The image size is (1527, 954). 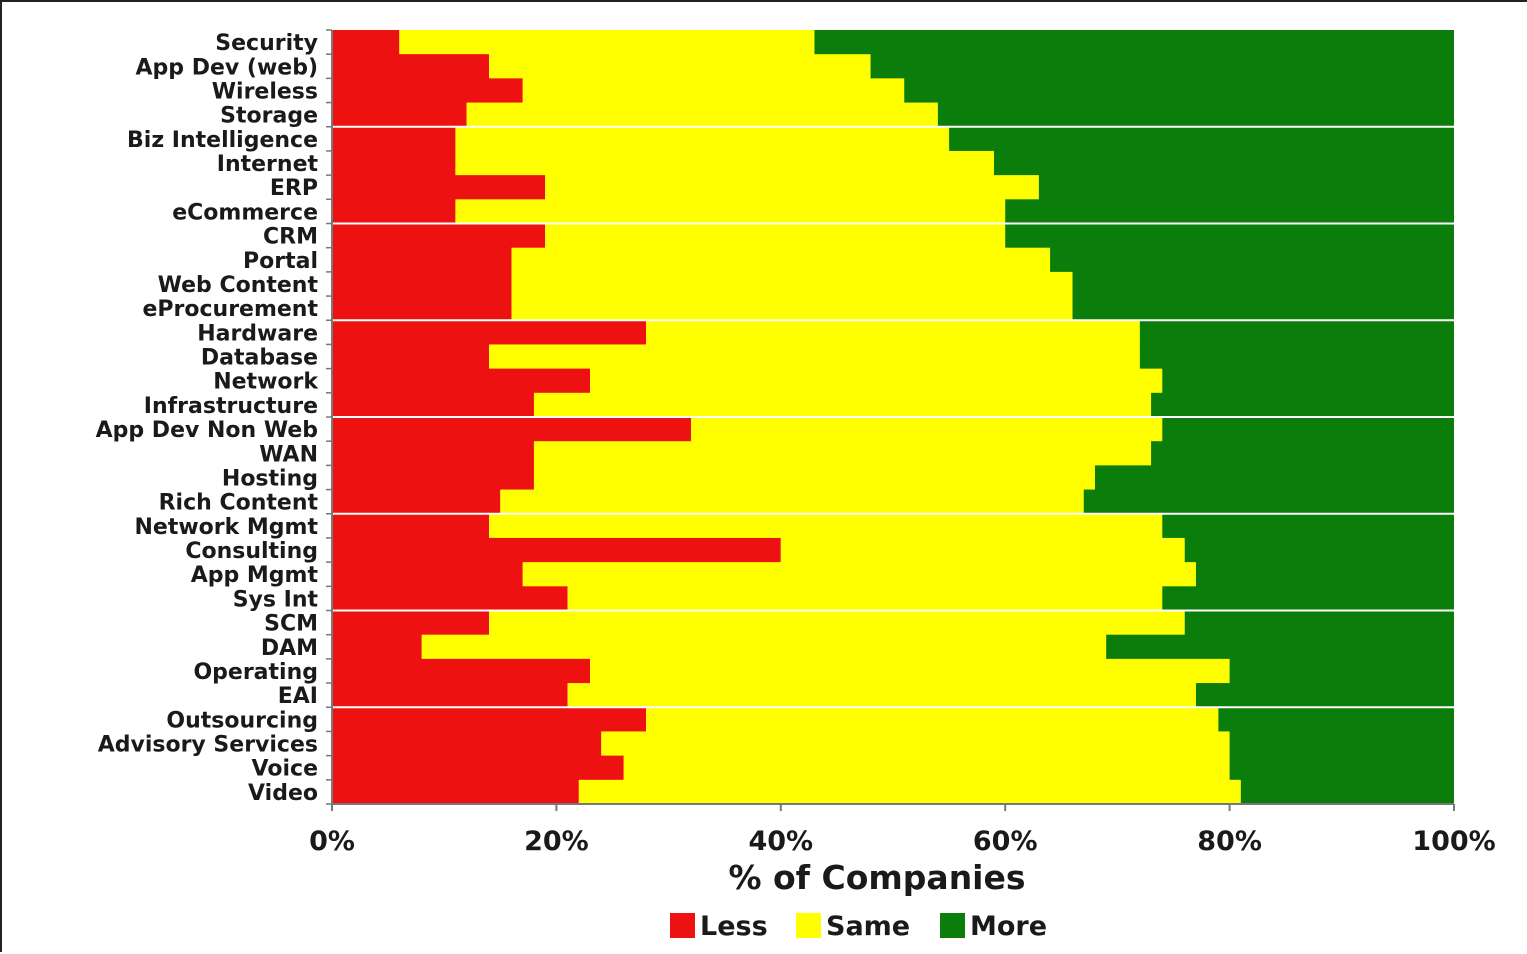 I want to click on bar-same-portal, so click(x=781, y=260).